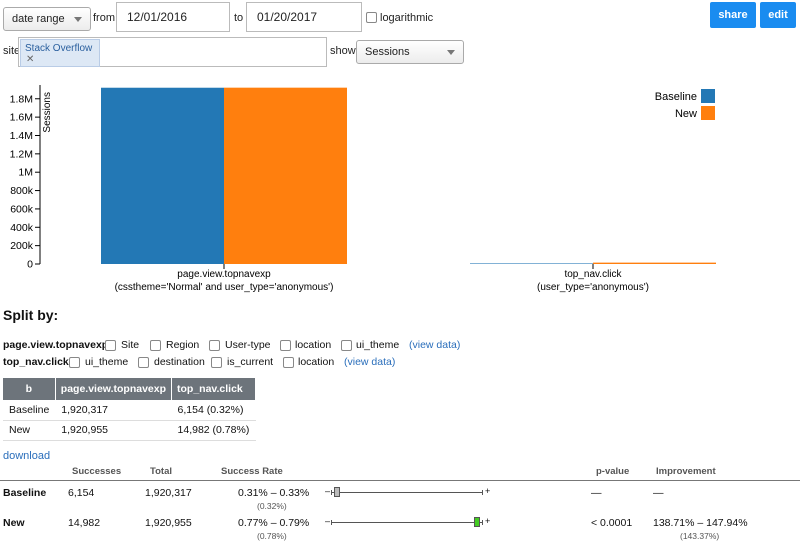 This screenshot has width=800, height=543. I want to click on x-tick-label: (user_type='anonymous'), so click(593, 287).